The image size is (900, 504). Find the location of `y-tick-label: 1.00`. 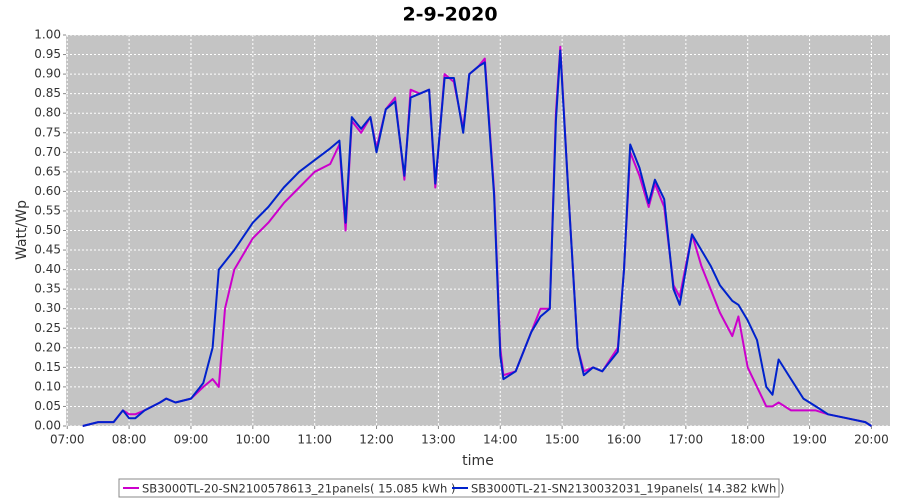

y-tick-label: 1.00 is located at coordinates (47, 35).